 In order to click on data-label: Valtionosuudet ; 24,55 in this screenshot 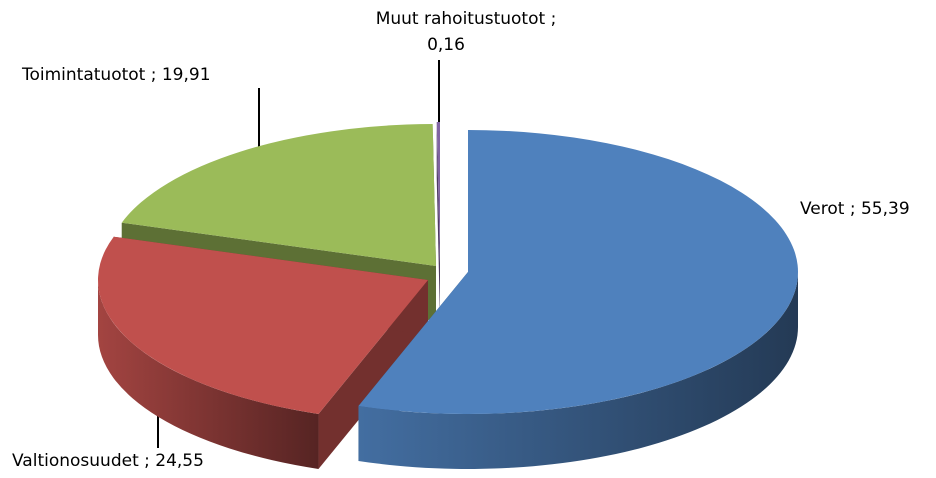, I will do `click(108, 461)`.